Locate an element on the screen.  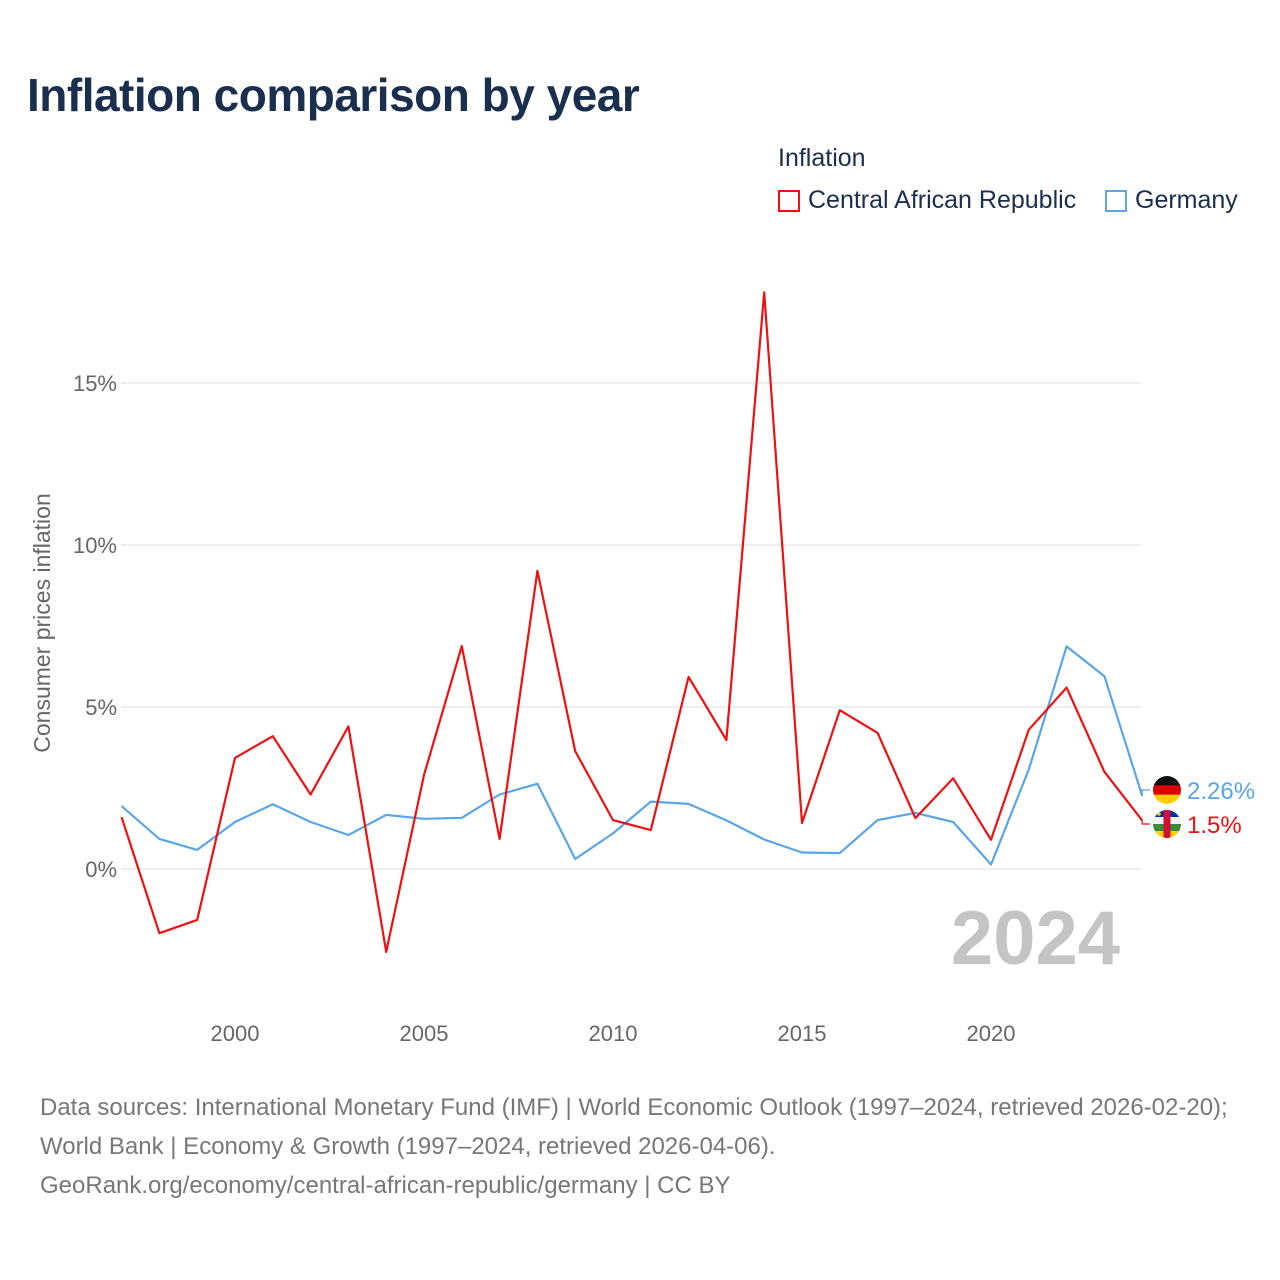
y-axis-label: Consumer prices inflation is located at coordinates (42, 623).